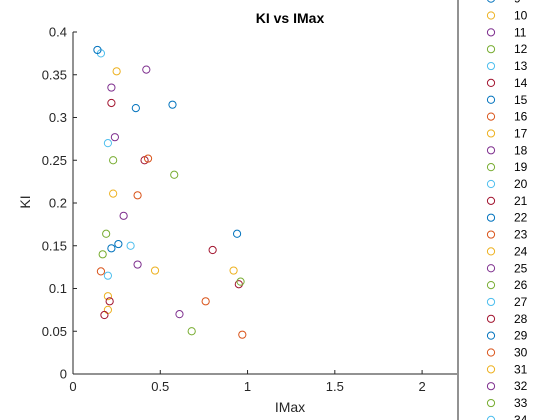 Image resolution: width=560 pixels, height=420 pixels. I want to click on legend-label: 21, so click(521, 201).